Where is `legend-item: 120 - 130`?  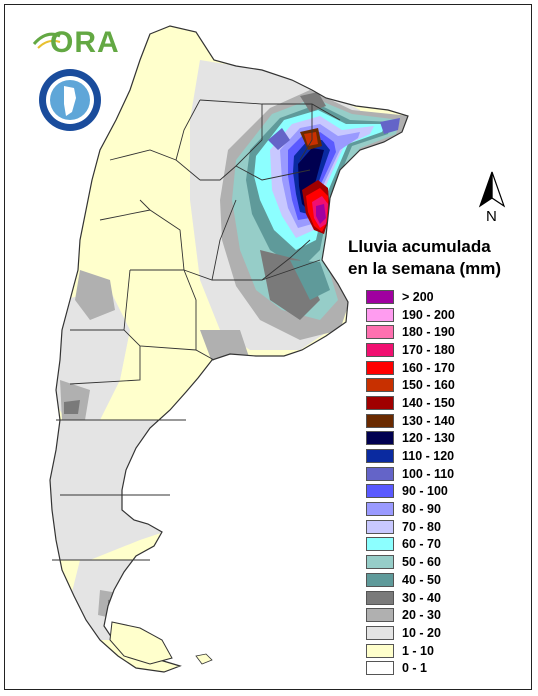
legend-item: 120 - 130 is located at coordinates (410, 439).